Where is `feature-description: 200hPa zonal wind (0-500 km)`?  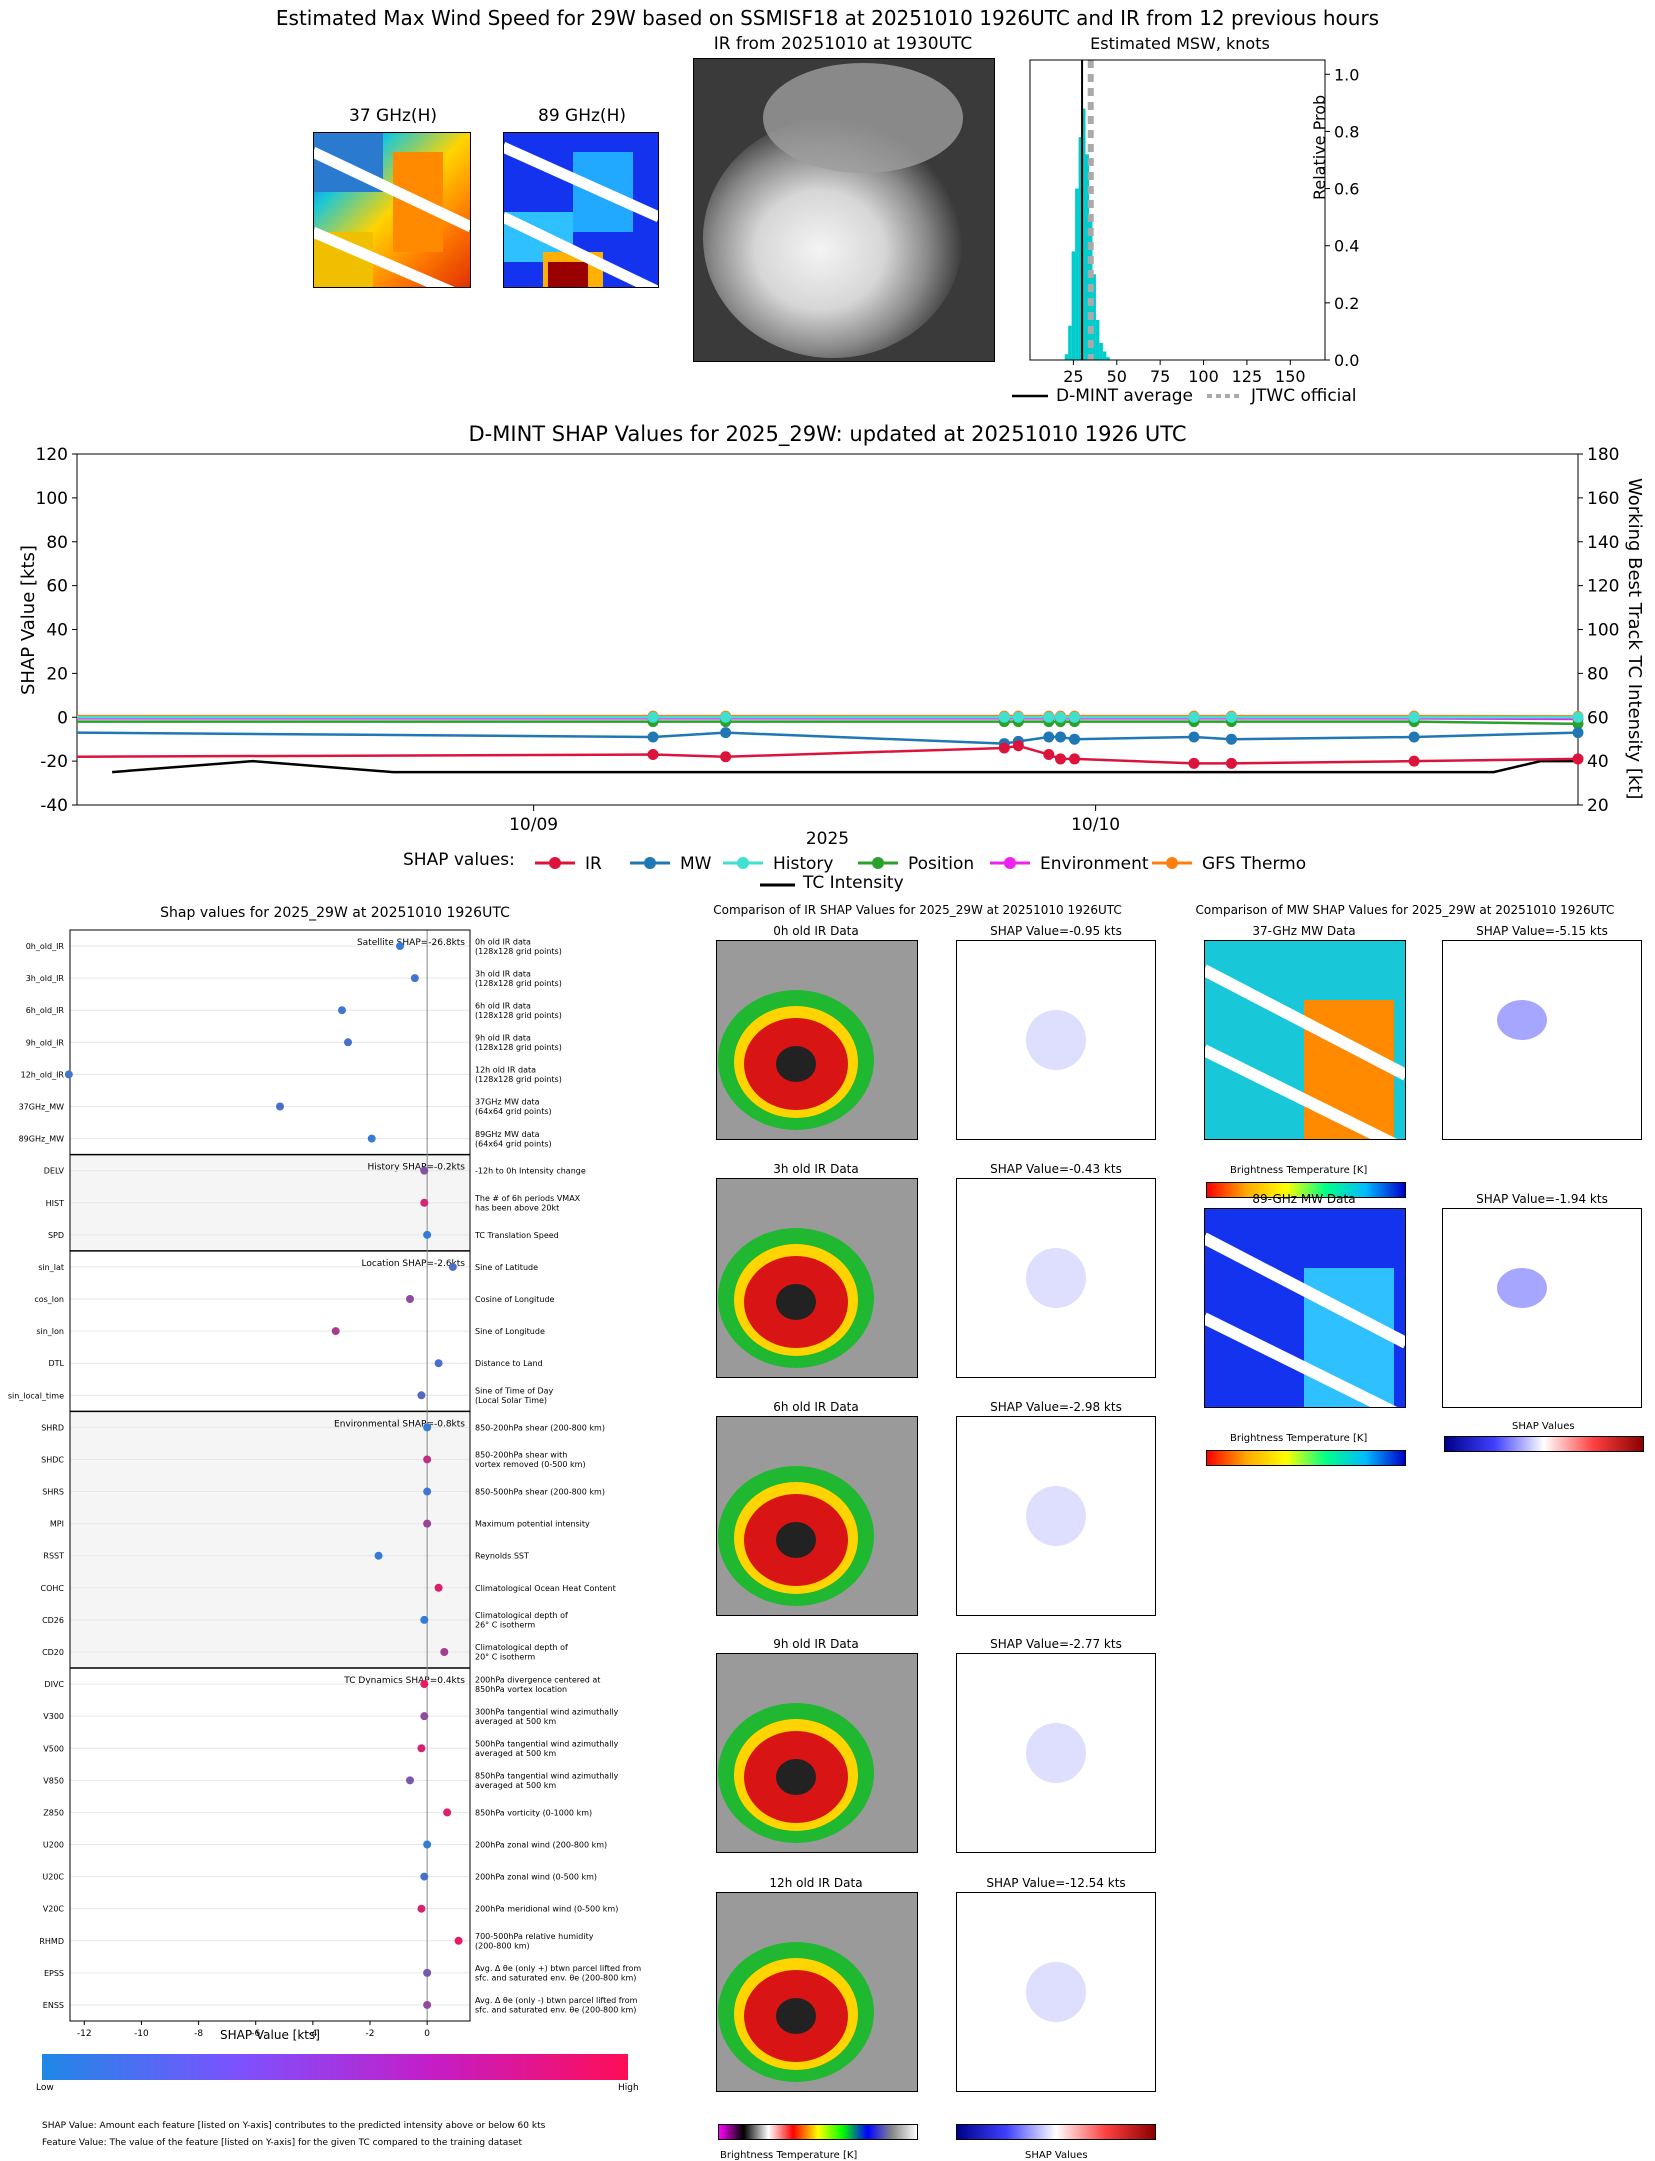 feature-description: 200hPa zonal wind (0-500 km) is located at coordinates (536, 1877).